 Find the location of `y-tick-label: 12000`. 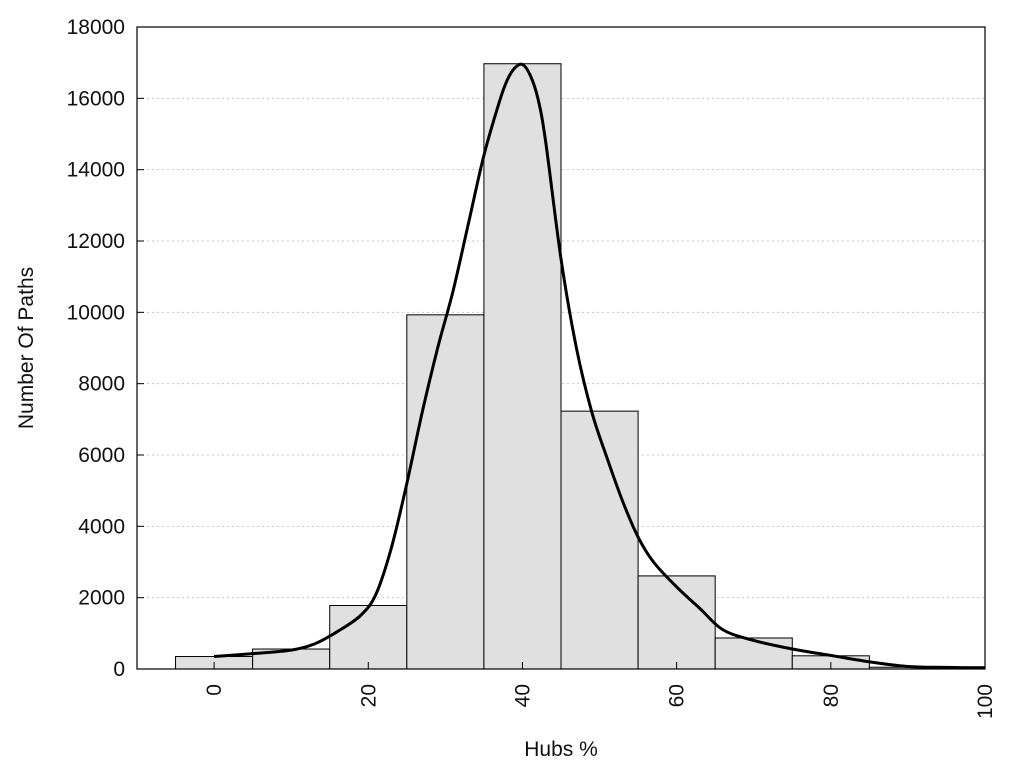

y-tick-label: 12000 is located at coordinates (96, 241).